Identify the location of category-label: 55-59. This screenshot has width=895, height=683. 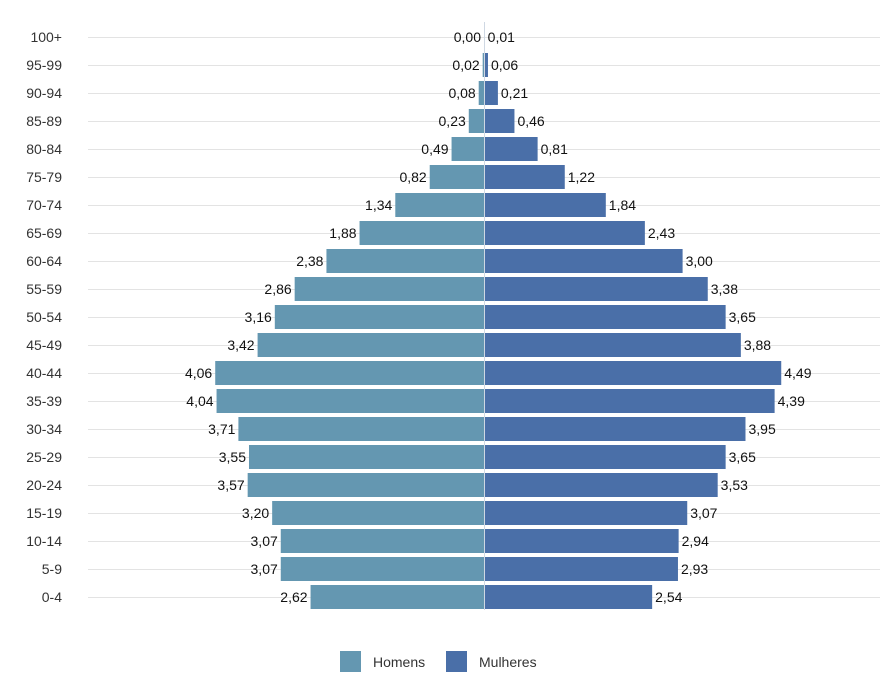
(44, 289).